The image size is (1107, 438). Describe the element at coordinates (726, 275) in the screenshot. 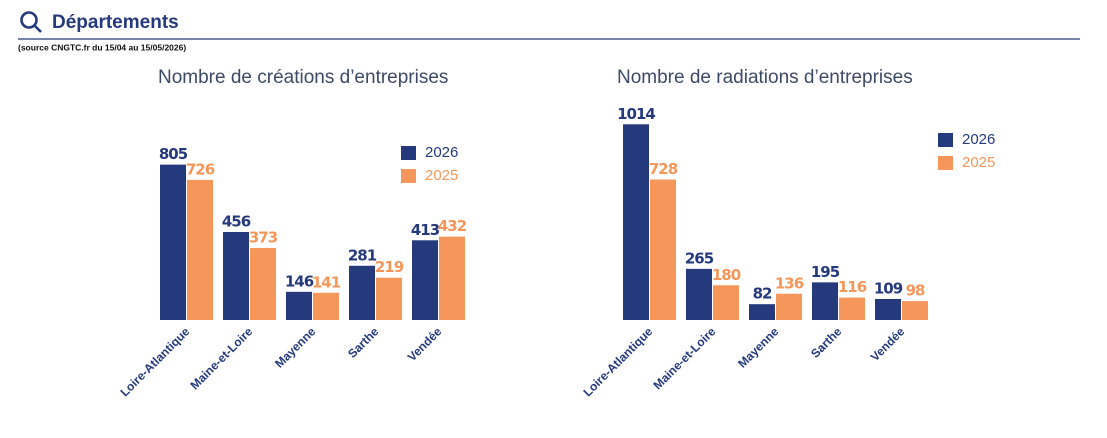

I see `value-label: 180` at that location.